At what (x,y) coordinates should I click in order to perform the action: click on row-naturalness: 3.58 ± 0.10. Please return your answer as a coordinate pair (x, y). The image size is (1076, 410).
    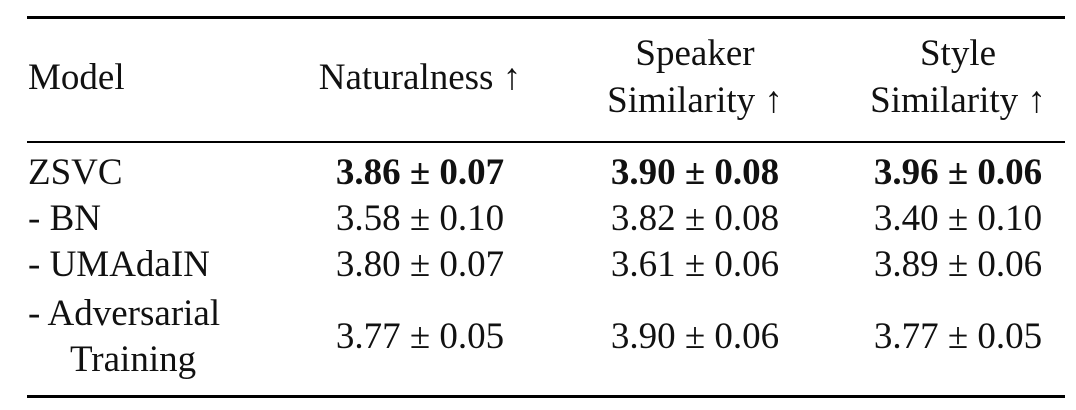
    Looking at the image, I should click on (420, 218).